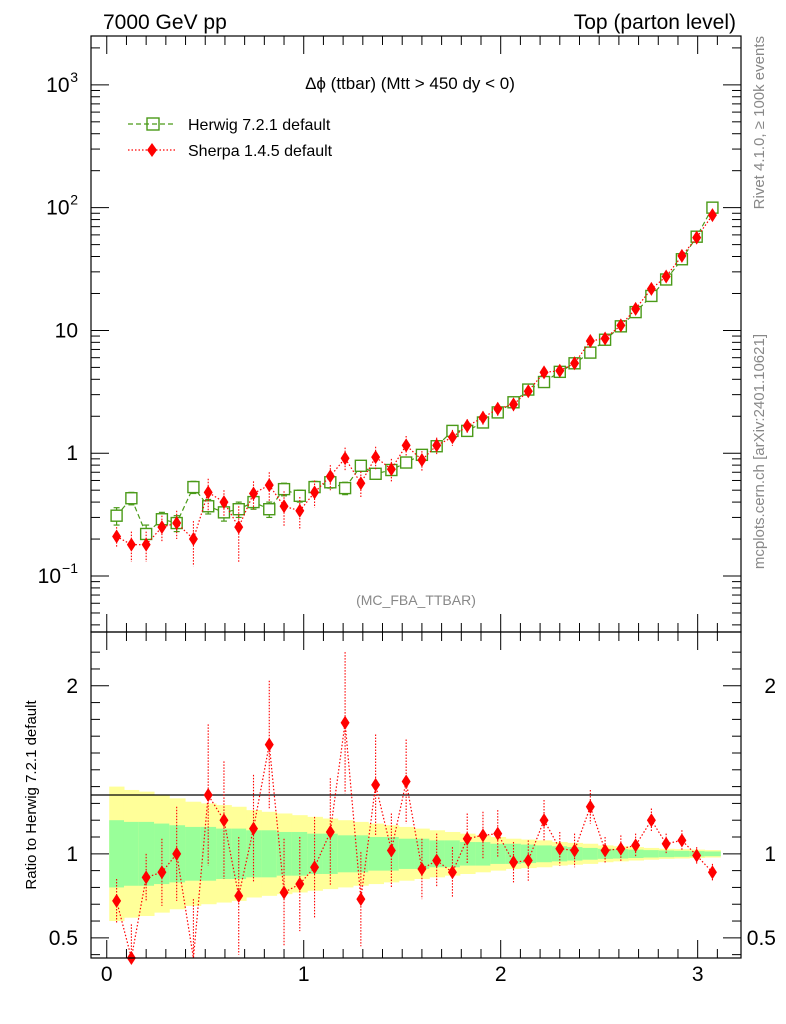 The width and height of the screenshot is (786, 1024). What do you see at coordinates (70, 568) in the screenshot?
I see `main-y-tick-exponent: −1` at bounding box center [70, 568].